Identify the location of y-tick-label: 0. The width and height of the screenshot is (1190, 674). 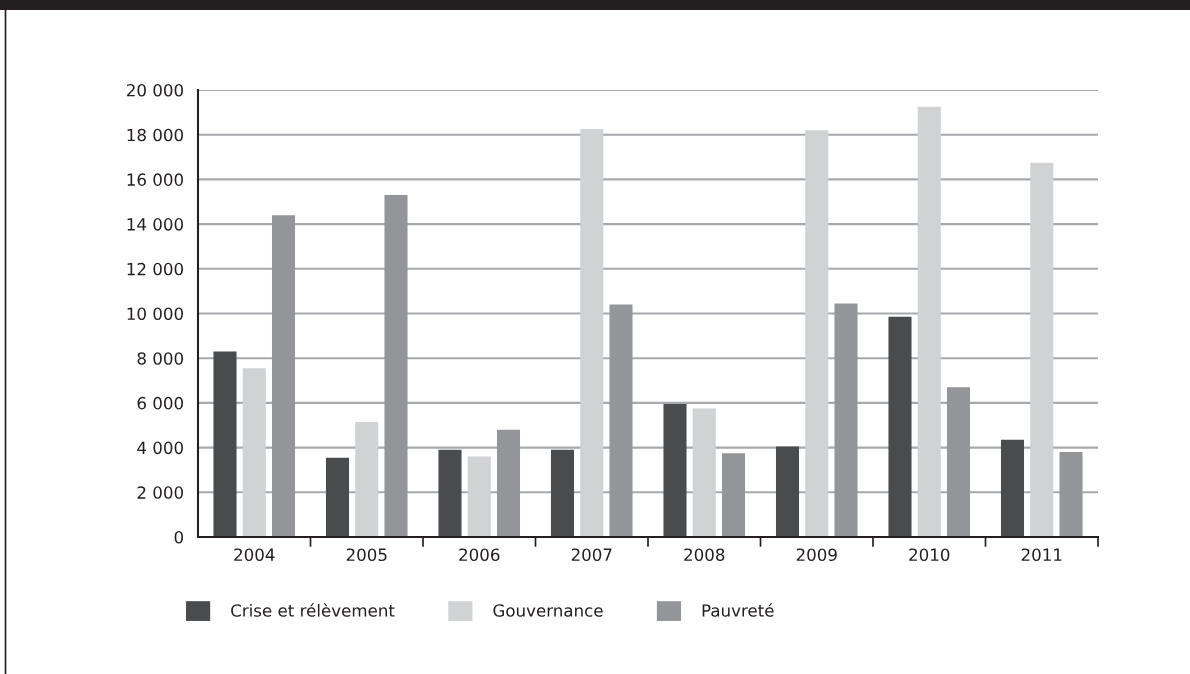
(178, 537).